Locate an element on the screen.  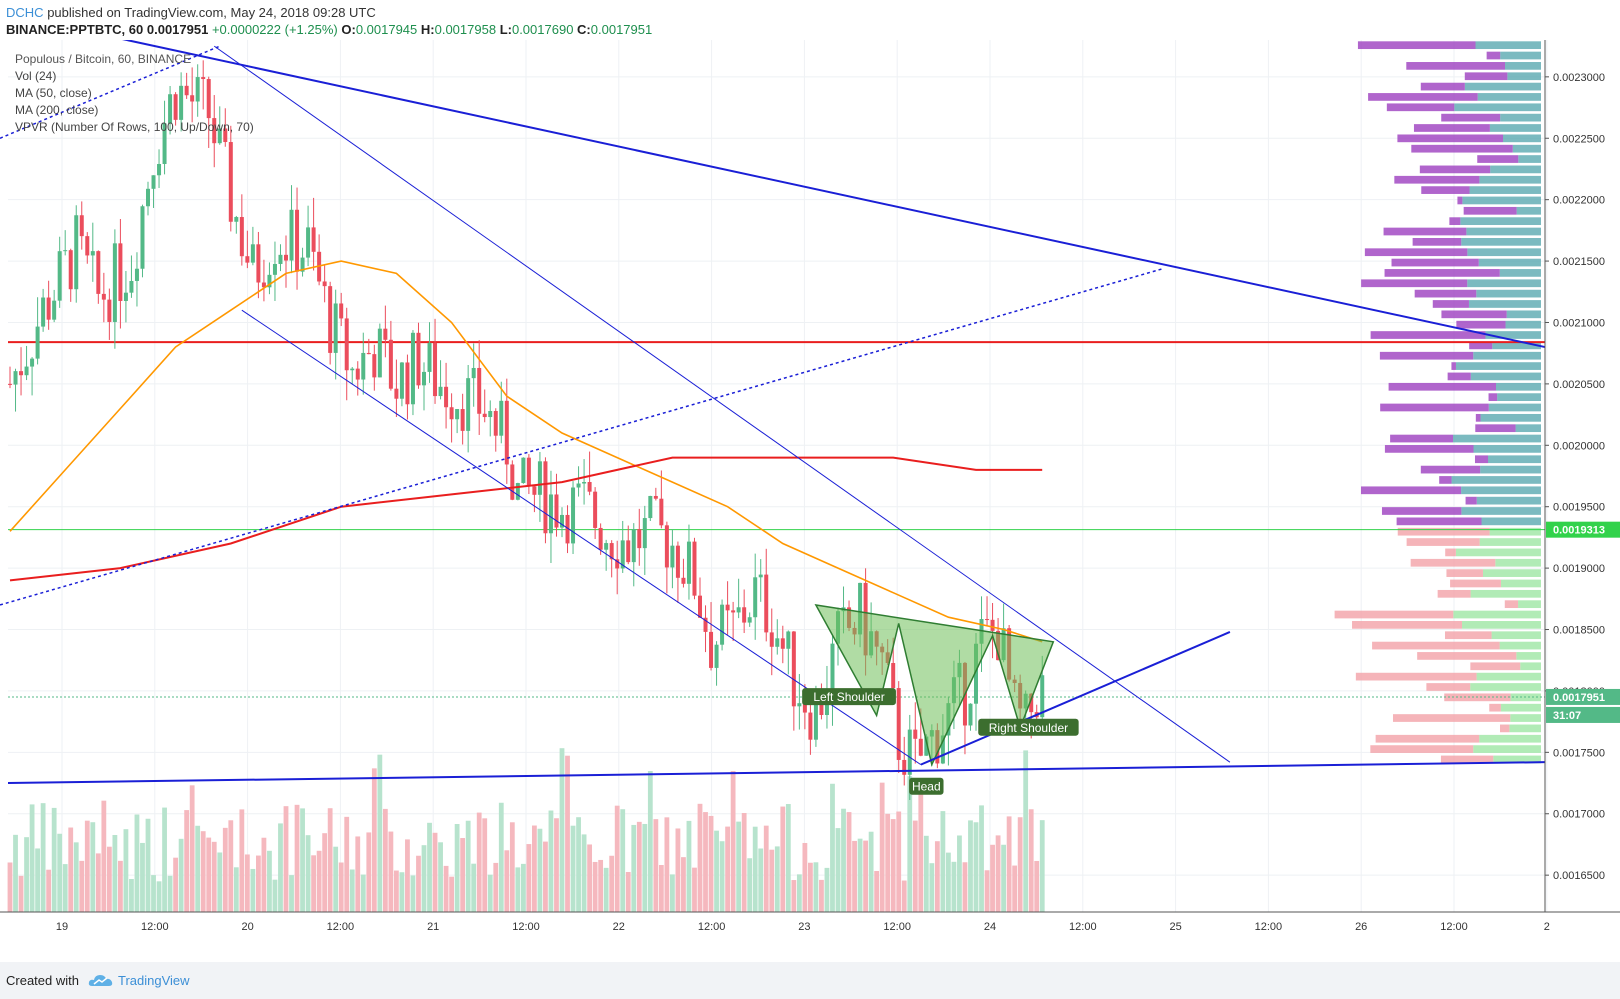
legend-ma200: MA (200, close) is located at coordinates (57, 110).